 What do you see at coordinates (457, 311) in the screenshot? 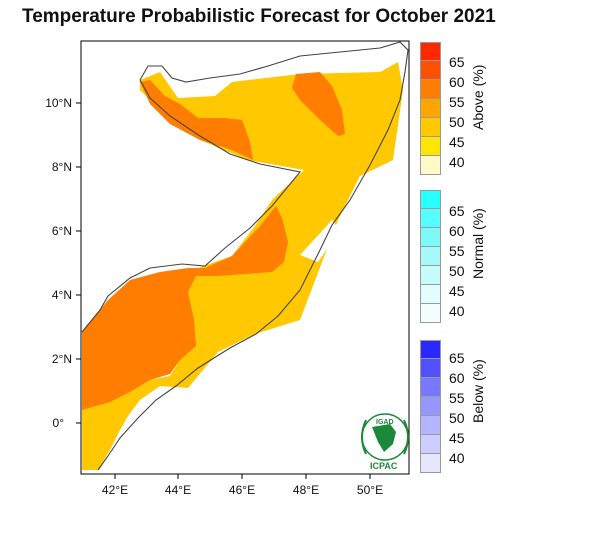
I see `legend-normal-tick: 40` at bounding box center [457, 311].